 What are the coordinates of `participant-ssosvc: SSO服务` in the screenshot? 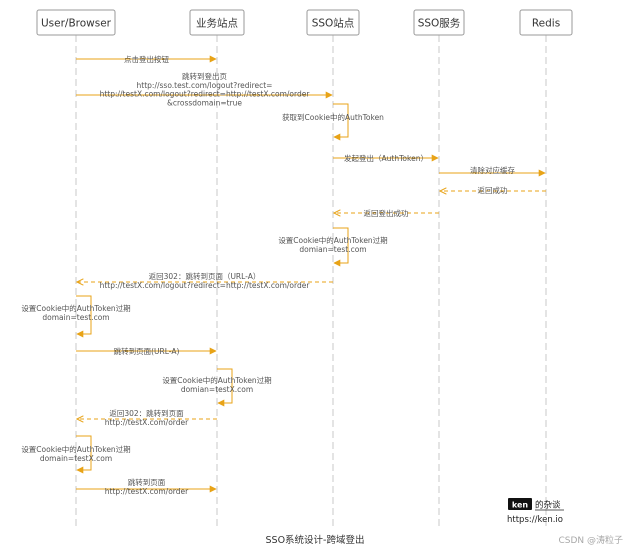 It's located at (439, 22).